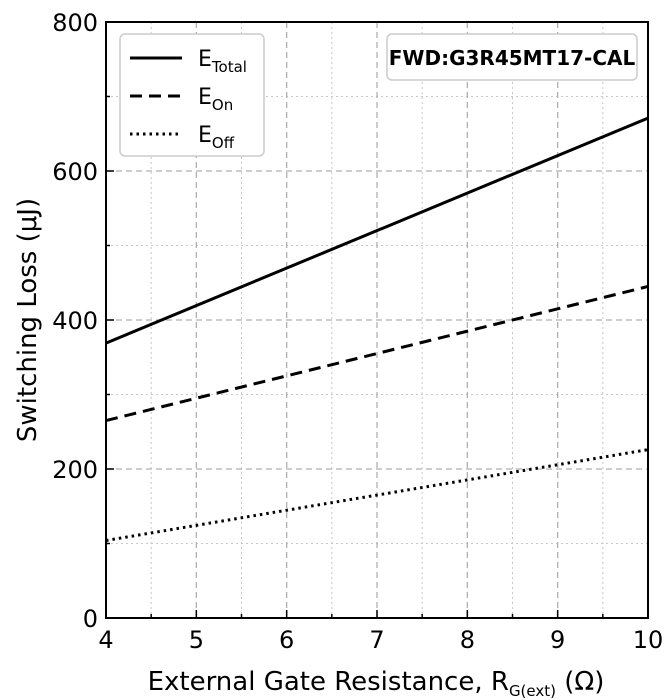 This screenshot has height=700, width=665. Describe the element at coordinates (188, 99) in the screenshot. I see `legend-entries: ETotal EOn EOff` at that location.